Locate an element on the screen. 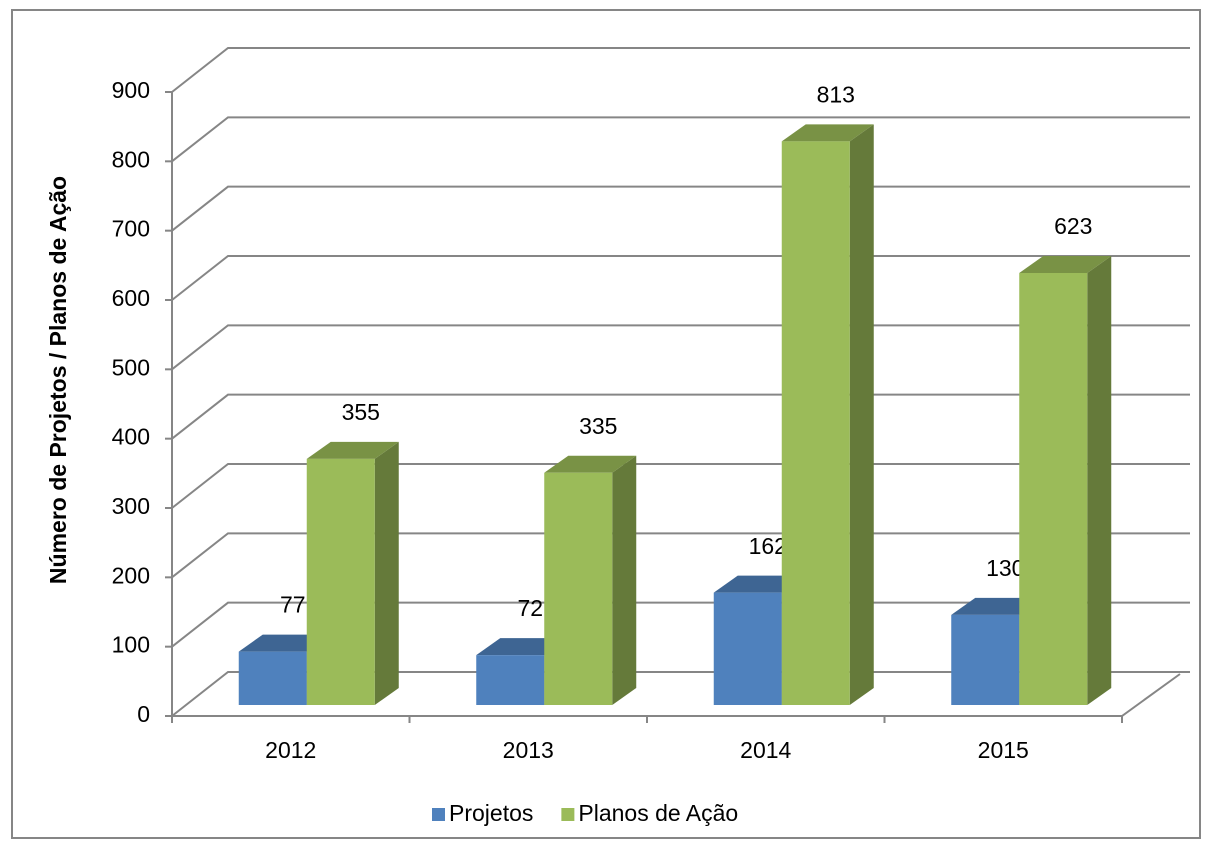 The height and width of the screenshot is (848, 1213). y-tick-label: 400 is located at coordinates (131, 437).